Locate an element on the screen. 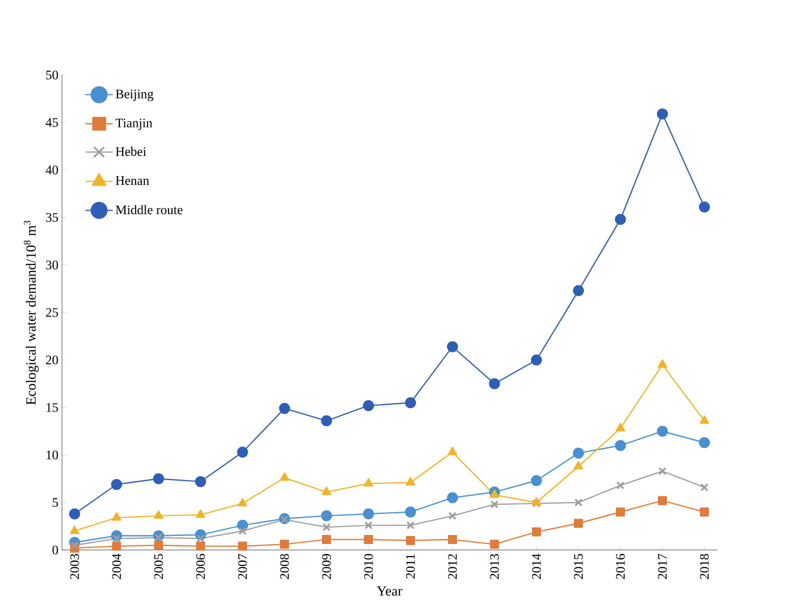 Image resolution: width=792 pixels, height=612 pixels. y-tick-label: 10 is located at coordinates (52, 455).